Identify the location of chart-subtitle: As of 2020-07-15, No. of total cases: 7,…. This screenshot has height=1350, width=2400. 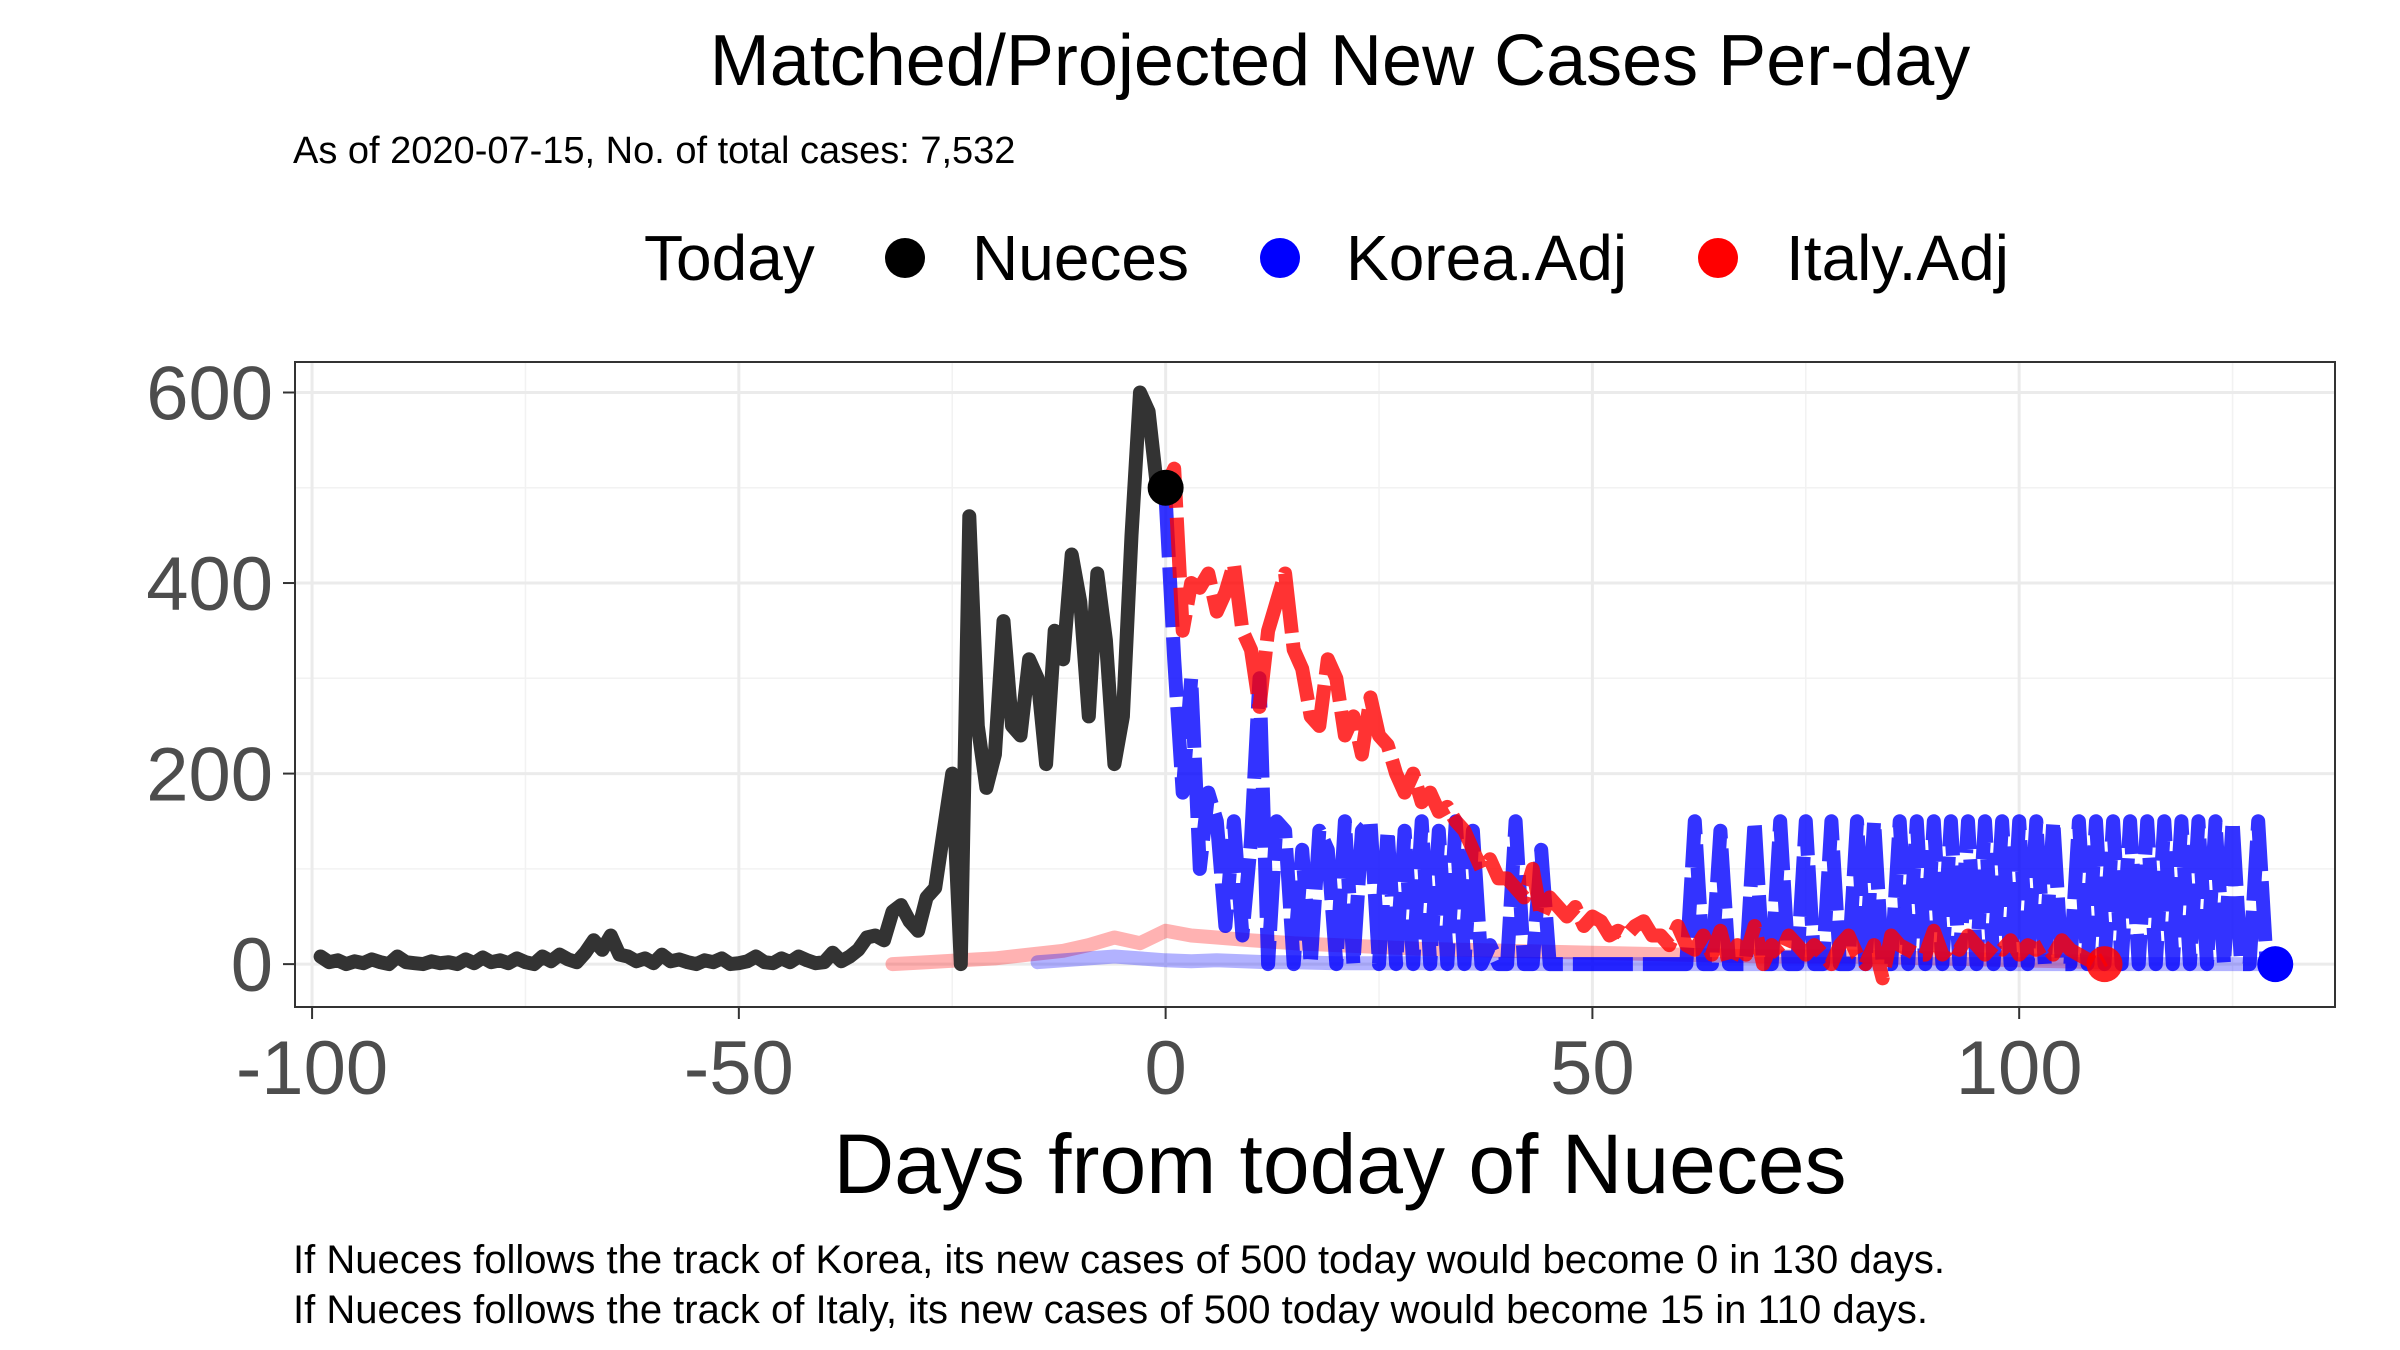
(654, 151).